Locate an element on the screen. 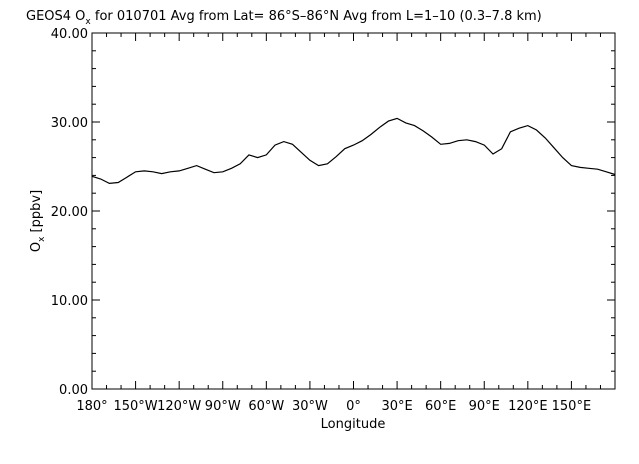 This screenshot has height=464, width=639. y-axis-label: Ox [ppbv] is located at coordinates (38, 221).